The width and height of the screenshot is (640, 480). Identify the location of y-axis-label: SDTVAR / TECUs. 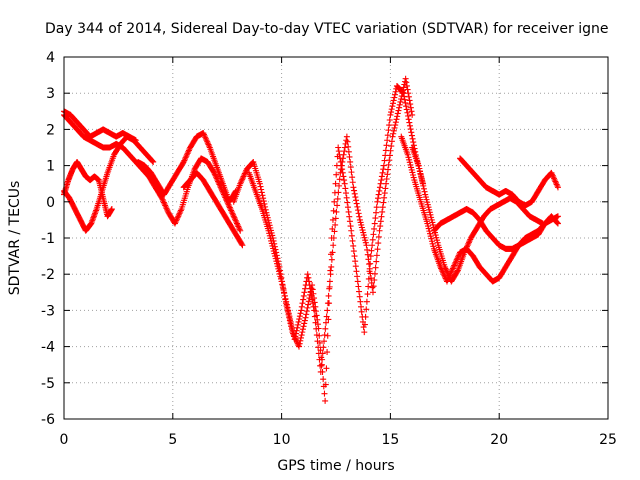
(15, 238).